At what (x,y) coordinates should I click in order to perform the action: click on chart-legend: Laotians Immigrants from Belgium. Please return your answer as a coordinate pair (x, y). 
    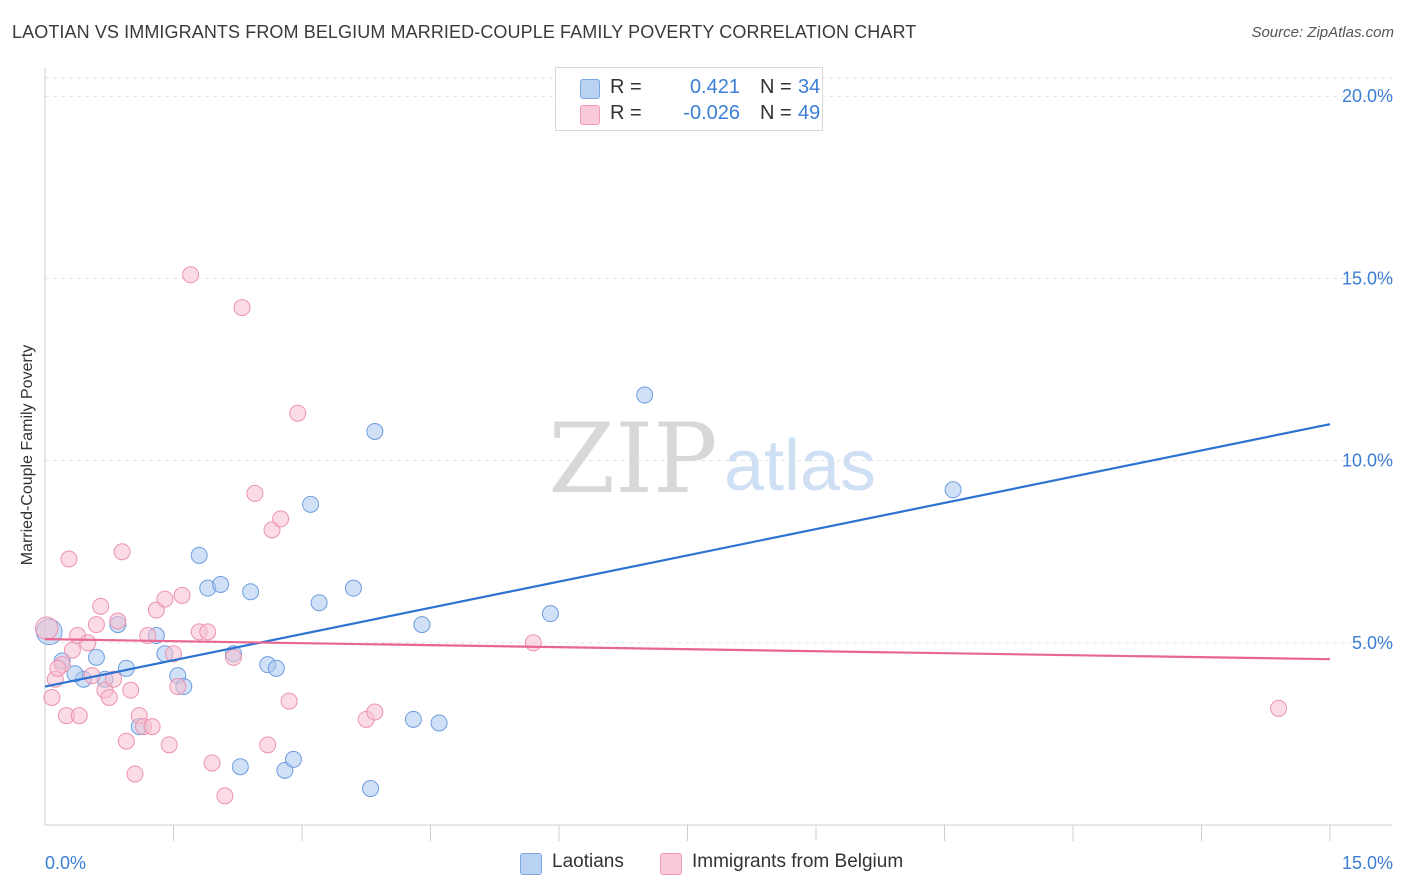
    Looking at the image, I should click on (703, 864).